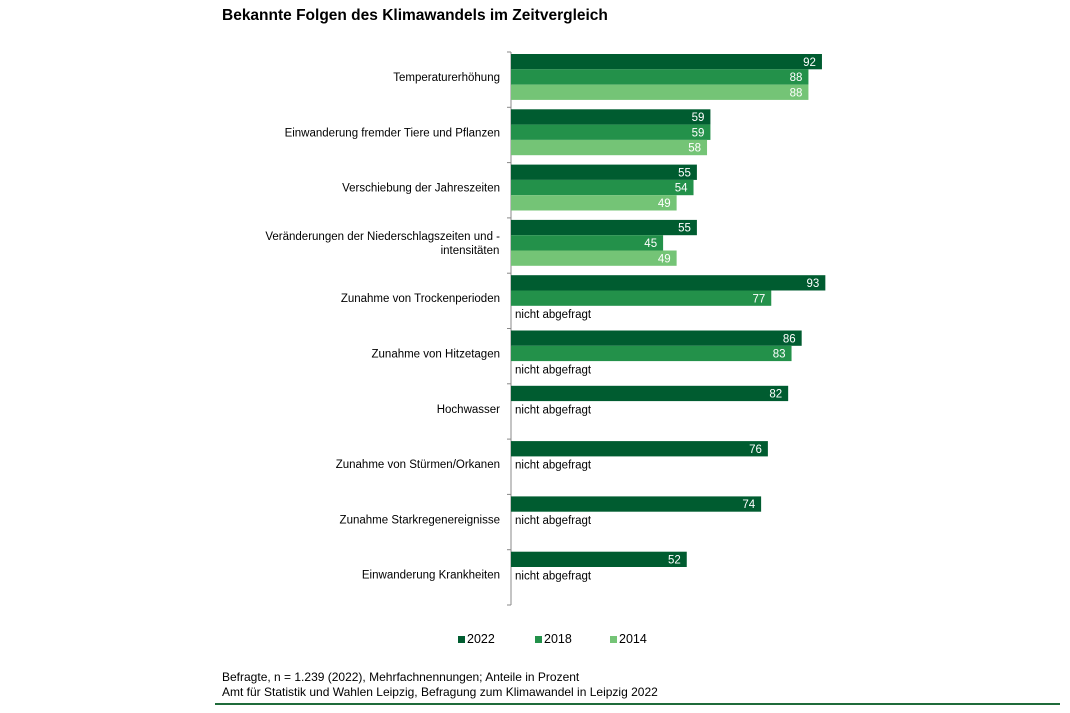 This screenshot has height=713, width=1070. What do you see at coordinates (481, 639) in the screenshot?
I see `legend-label-2022: 2022` at bounding box center [481, 639].